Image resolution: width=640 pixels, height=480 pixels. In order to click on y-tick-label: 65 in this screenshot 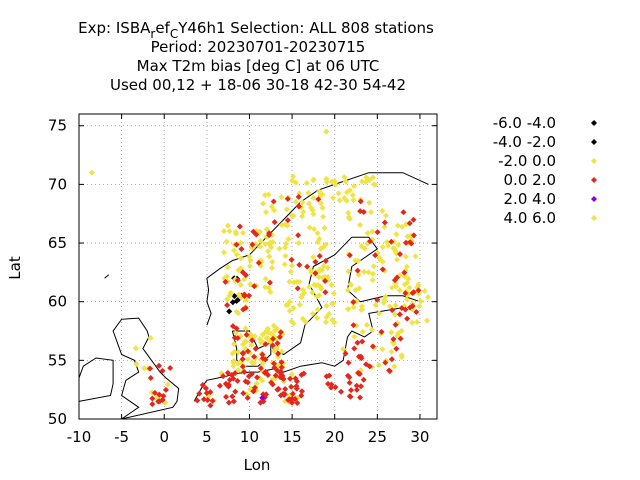, I will do `click(57, 243)`.